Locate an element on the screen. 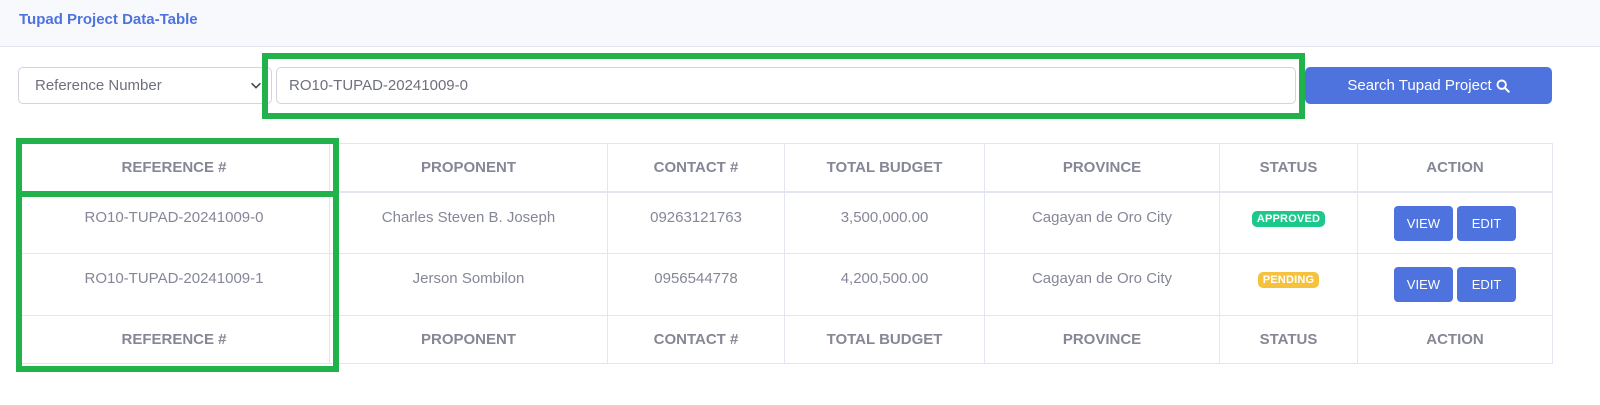 The height and width of the screenshot is (405, 1600). footer-header-action: ACTION is located at coordinates (1455, 339).